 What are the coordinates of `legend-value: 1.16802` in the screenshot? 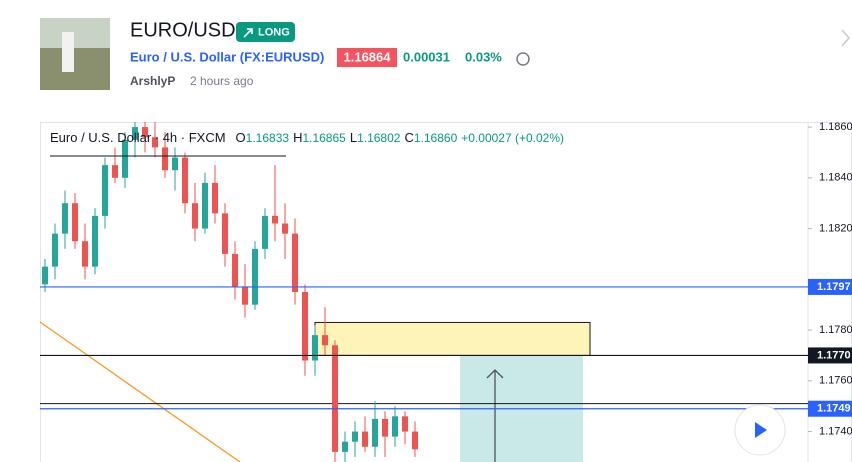 It's located at (379, 138).